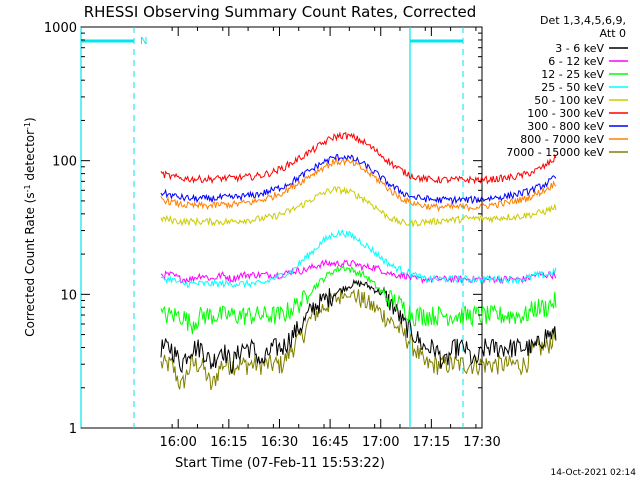  What do you see at coordinates (572, 87) in the screenshot?
I see `legend-entry-label: 25 - 50 keV` at bounding box center [572, 87].